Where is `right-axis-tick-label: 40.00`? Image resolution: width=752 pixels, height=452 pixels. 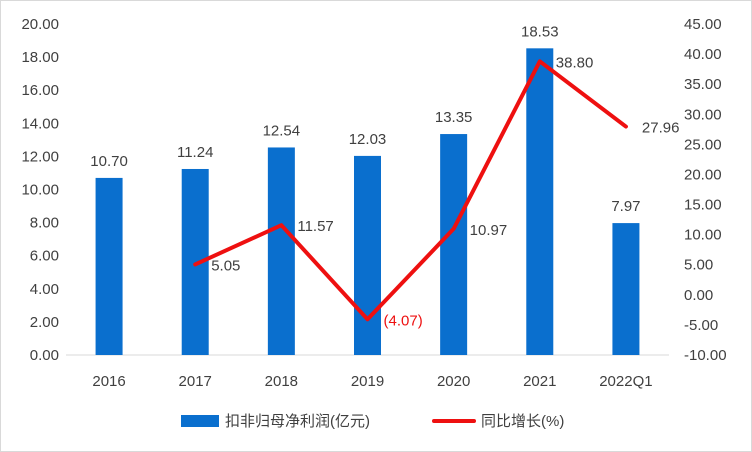
right-axis-tick-label: 40.00 is located at coordinates (703, 54).